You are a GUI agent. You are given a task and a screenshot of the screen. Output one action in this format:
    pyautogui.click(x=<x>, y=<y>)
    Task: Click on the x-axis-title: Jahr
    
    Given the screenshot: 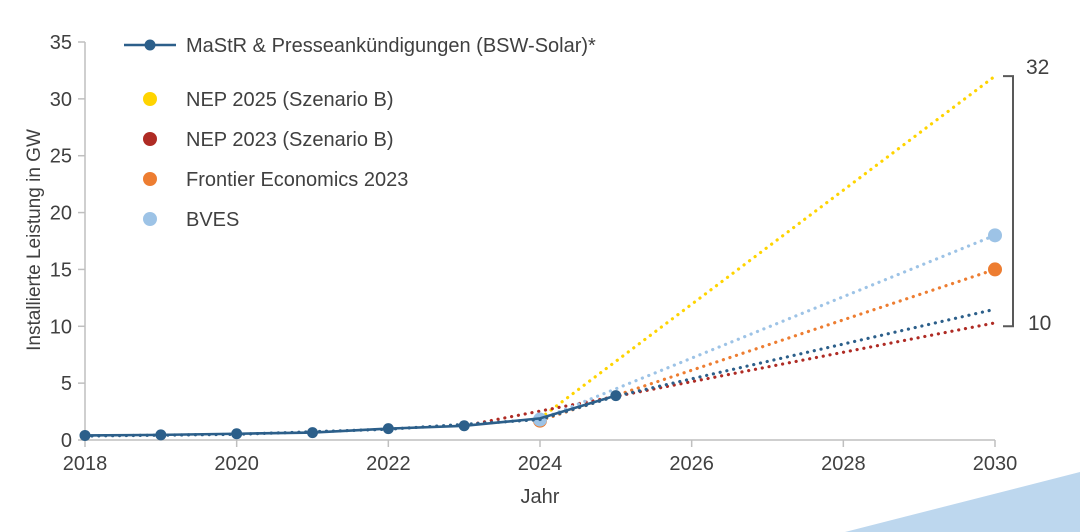 What is the action you would take?
    pyautogui.click(x=540, y=497)
    